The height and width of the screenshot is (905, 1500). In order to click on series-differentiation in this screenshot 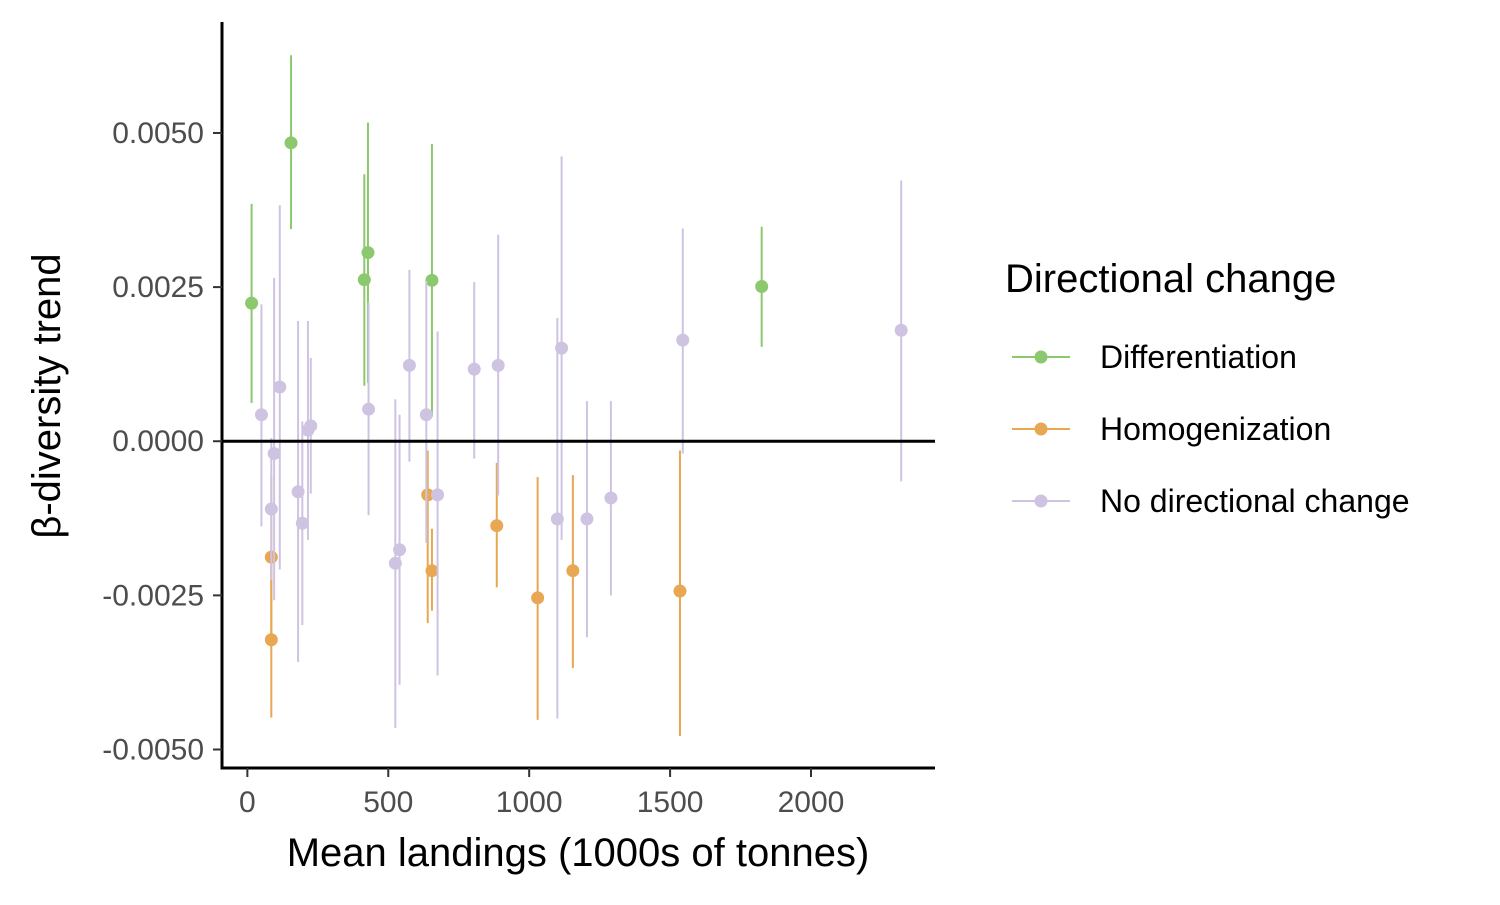, I will do `click(507, 236)`.